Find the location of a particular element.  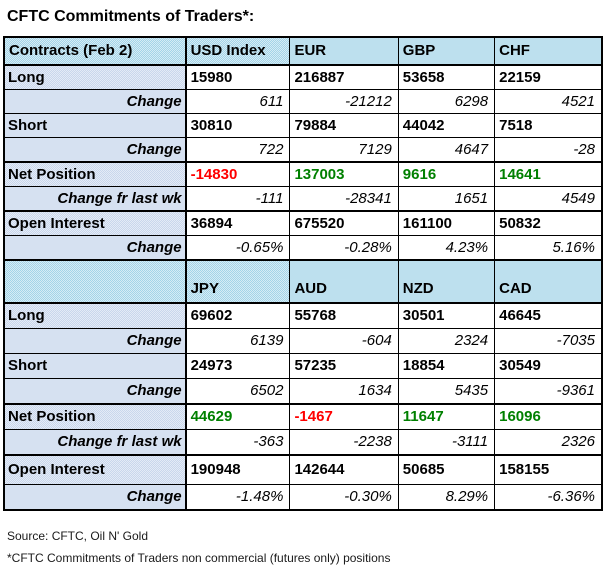

data-cell: 18854 is located at coordinates (446, 366).